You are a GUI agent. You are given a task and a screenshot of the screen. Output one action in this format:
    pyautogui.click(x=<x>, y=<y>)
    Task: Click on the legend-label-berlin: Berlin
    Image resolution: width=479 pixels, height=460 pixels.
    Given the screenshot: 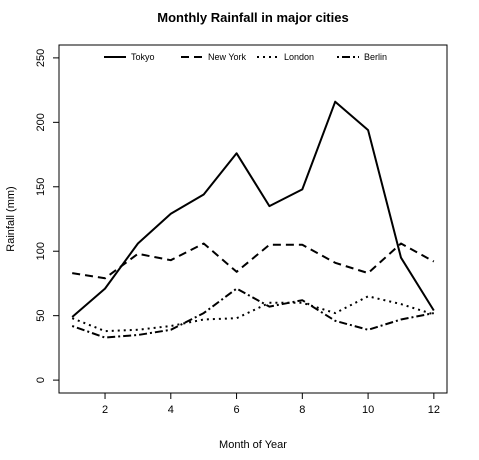 What is the action you would take?
    pyautogui.click(x=375, y=57)
    